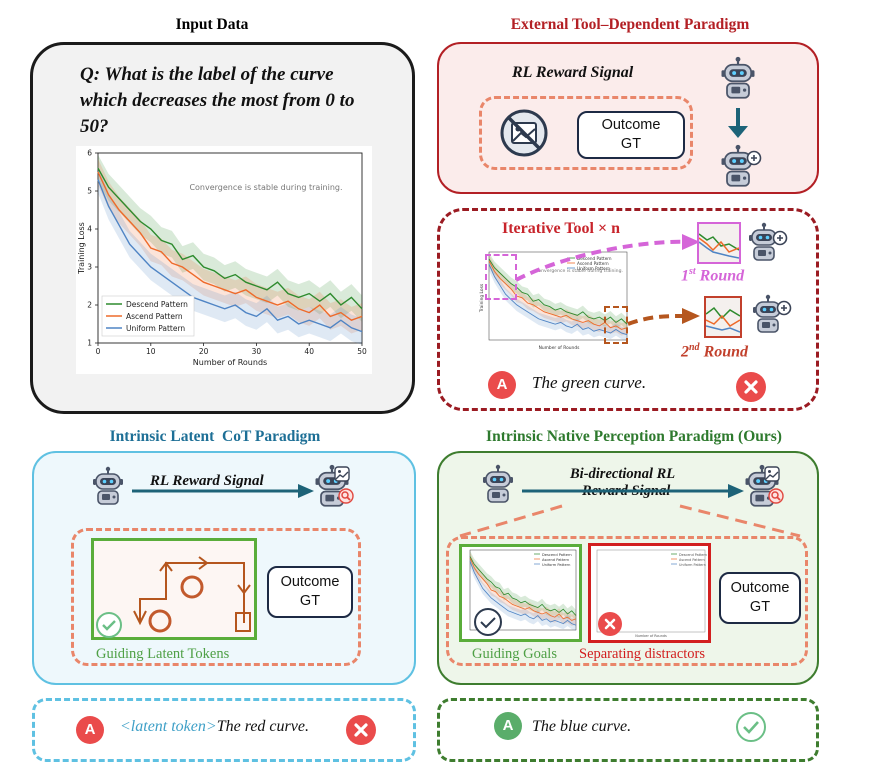 This screenshot has width=872, height=784. Describe the element at coordinates (262, 726) in the screenshot. I see `latent-answer-text: The red curve.` at that location.